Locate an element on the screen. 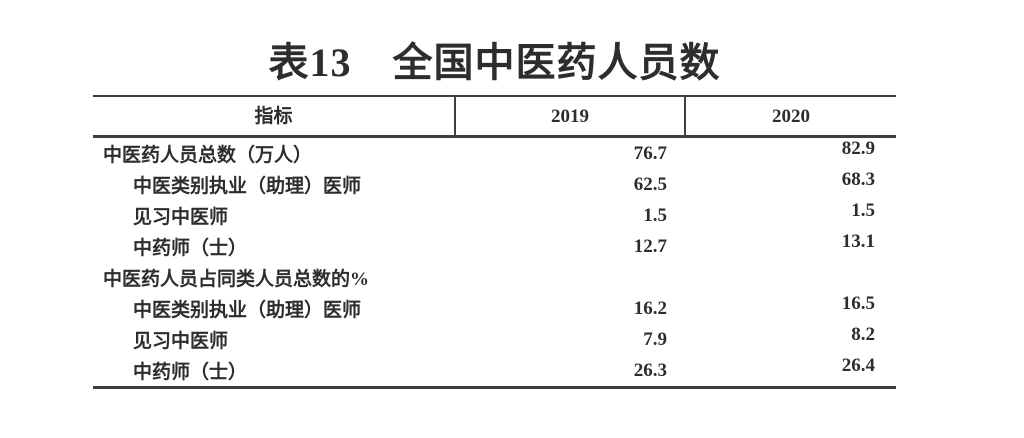 This screenshot has width=1024, height=438. value-2020: 68.3 is located at coordinates (858, 179).